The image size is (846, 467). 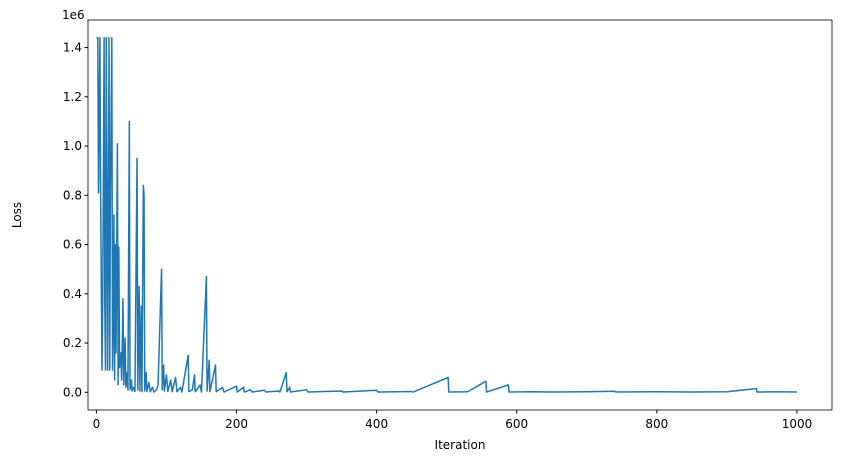 What do you see at coordinates (376, 424) in the screenshot?
I see `x-tick-label: 400` at bounding box center [376, 424].